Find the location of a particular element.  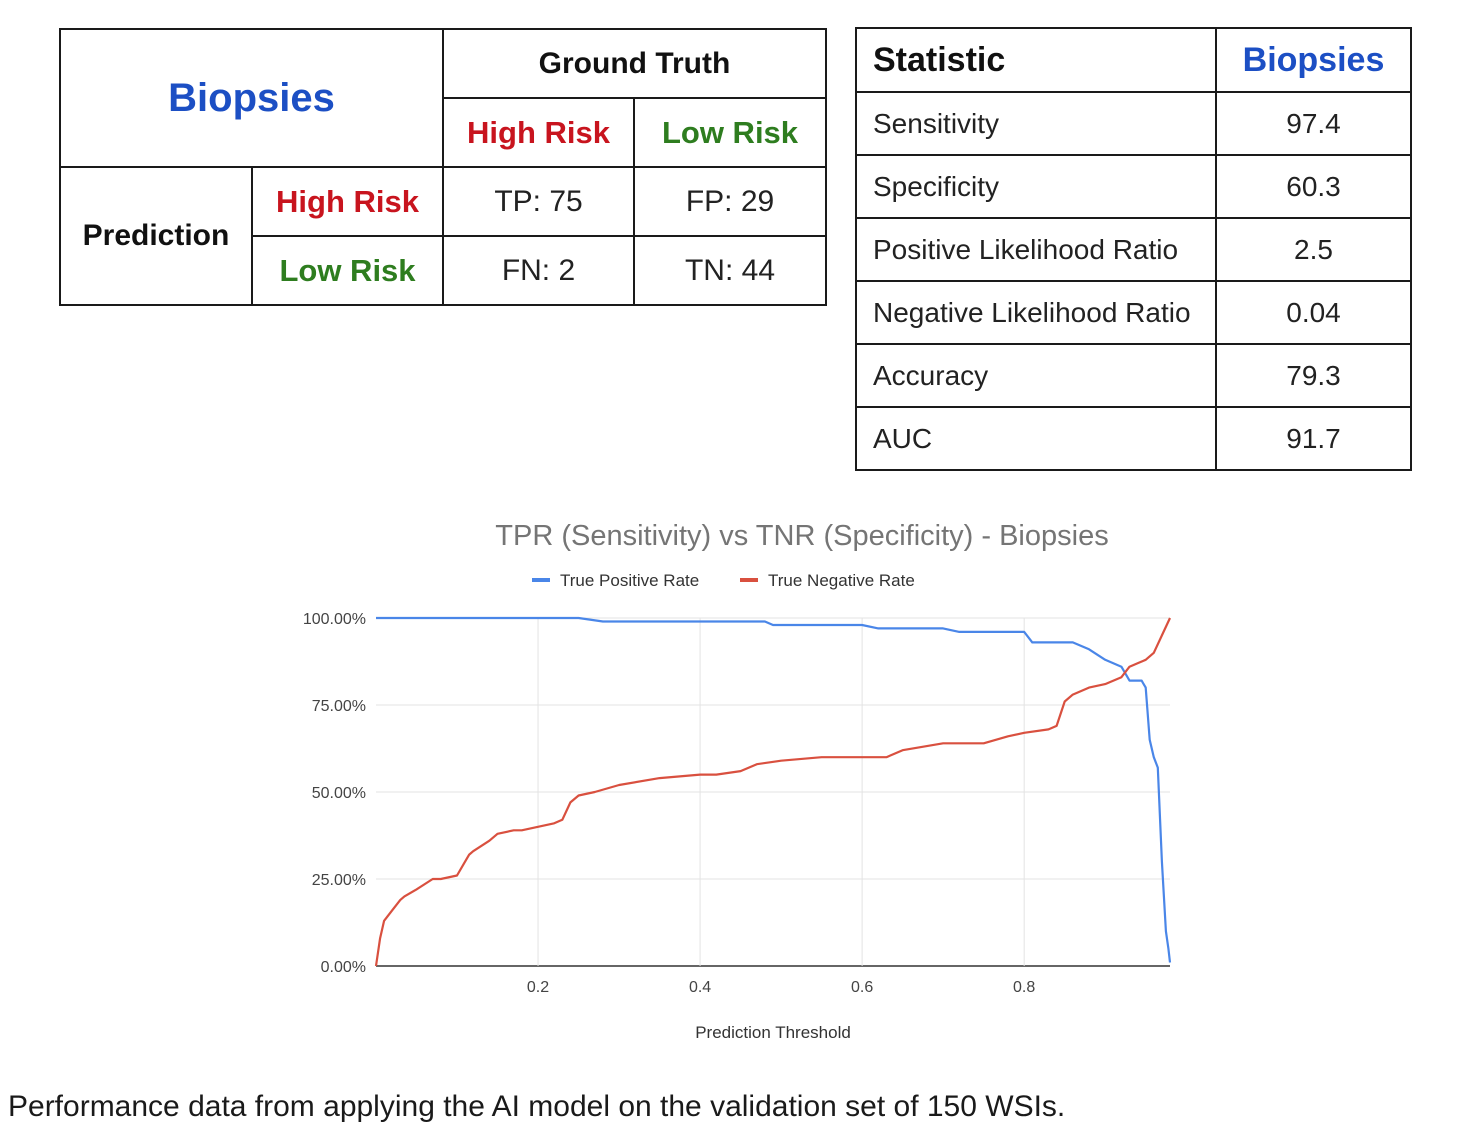

table-row: Sensitivity 97.4 is located at coordinates (1133, 123).